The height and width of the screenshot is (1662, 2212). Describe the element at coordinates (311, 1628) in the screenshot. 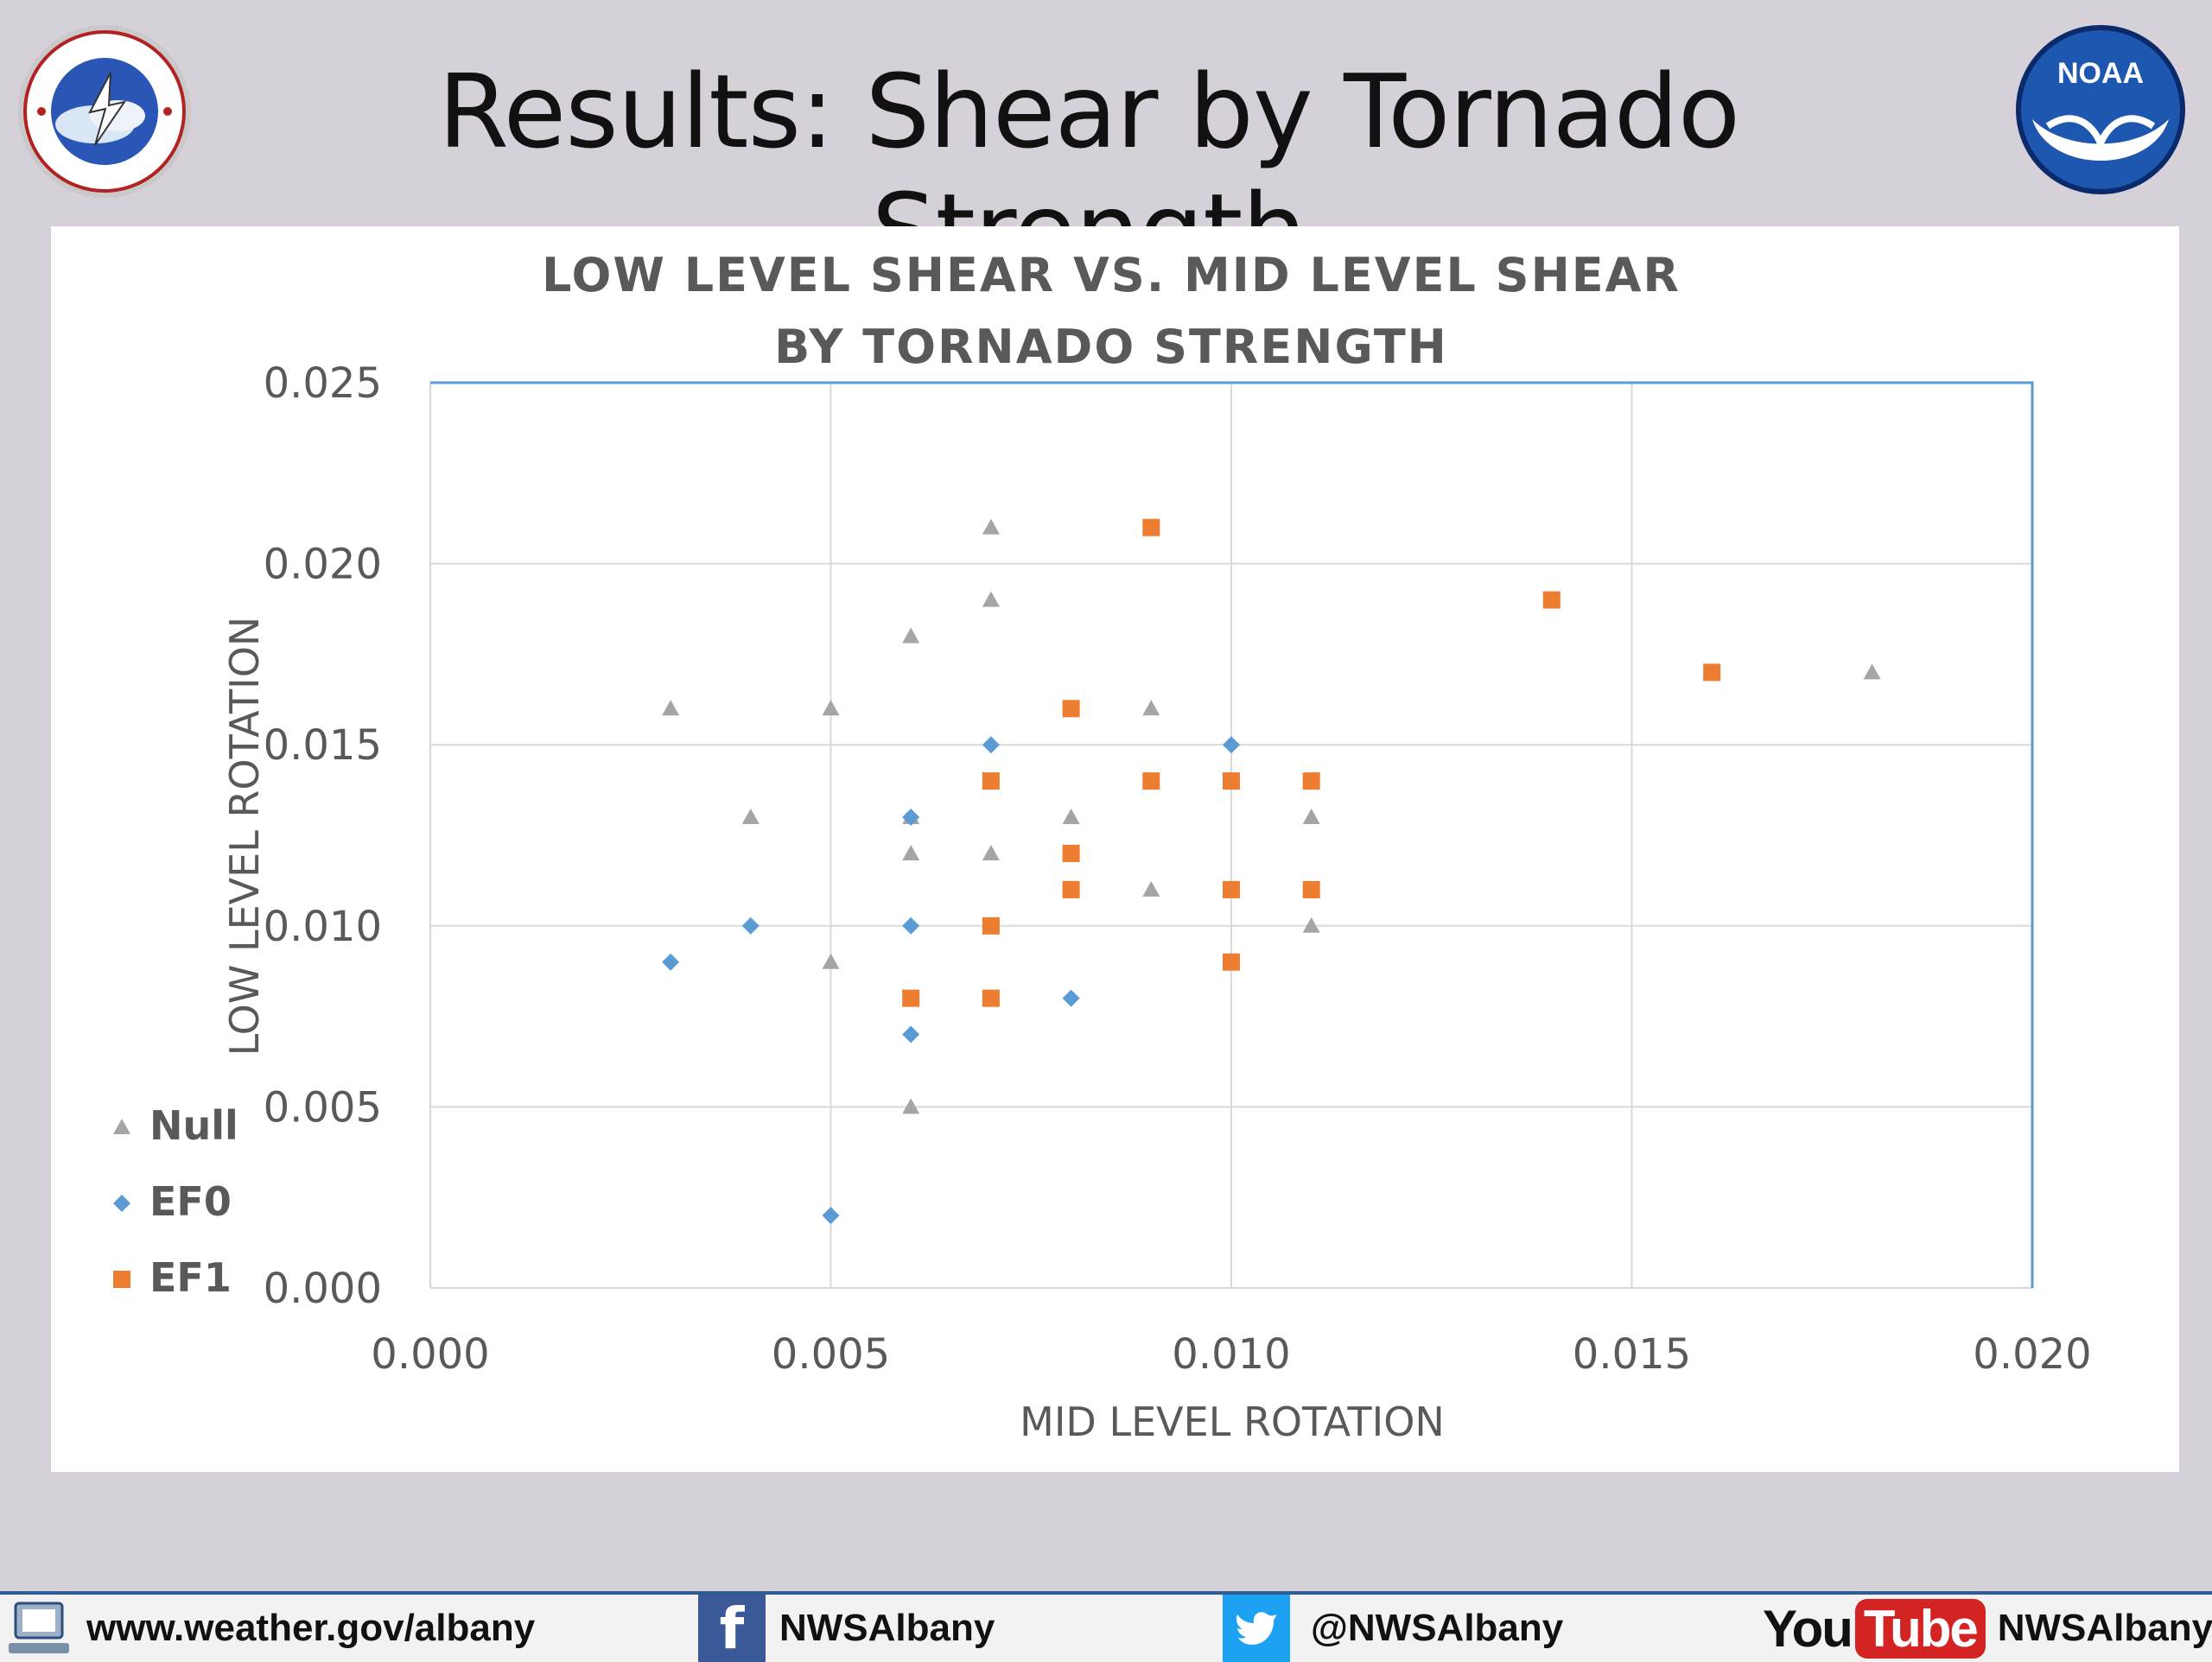

I see `website-link: www.weather.gov/albany` at that location.